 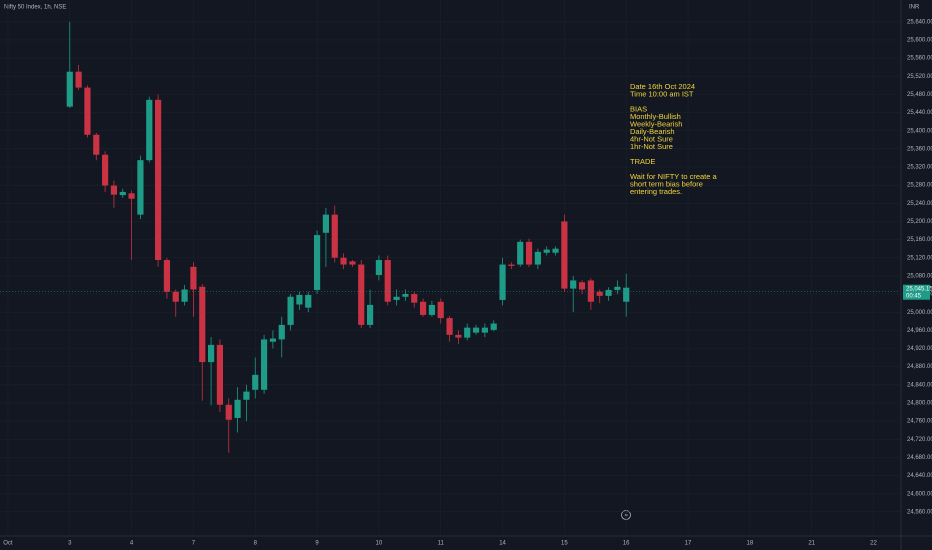 I want to click on y-tick-label: 25,440.00, so click(x=919, y=113).